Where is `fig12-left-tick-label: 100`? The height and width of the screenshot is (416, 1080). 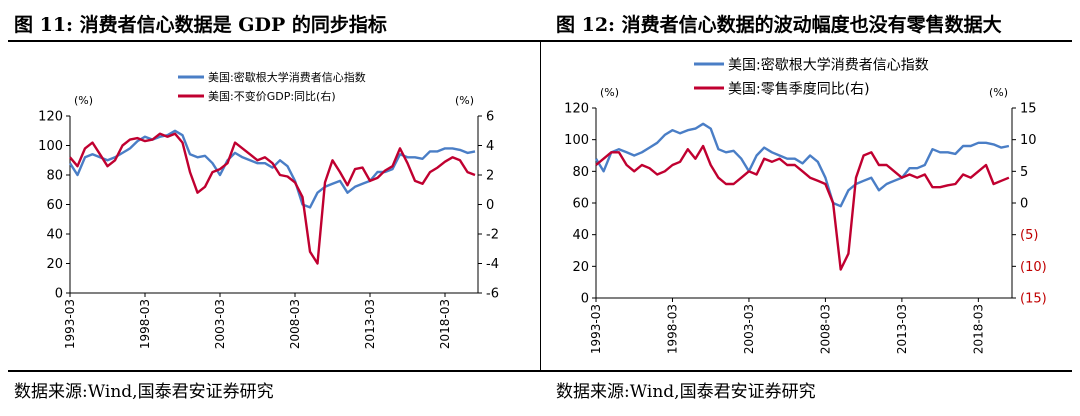 fig12-left-tick-label: 100 is located at coordinates (576, 140).